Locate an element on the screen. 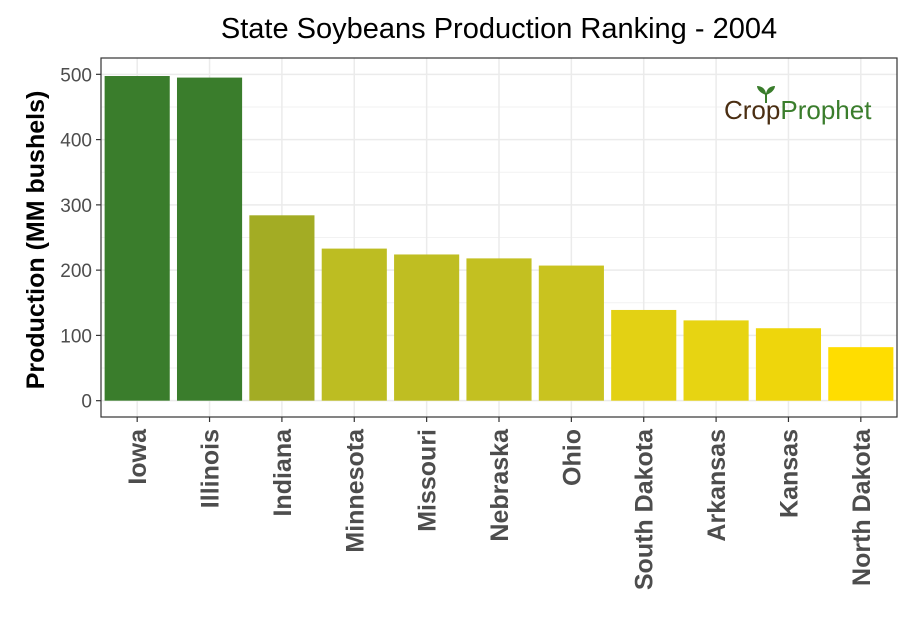  x-tick-label: Indiana is located at coordinates (283, 472).